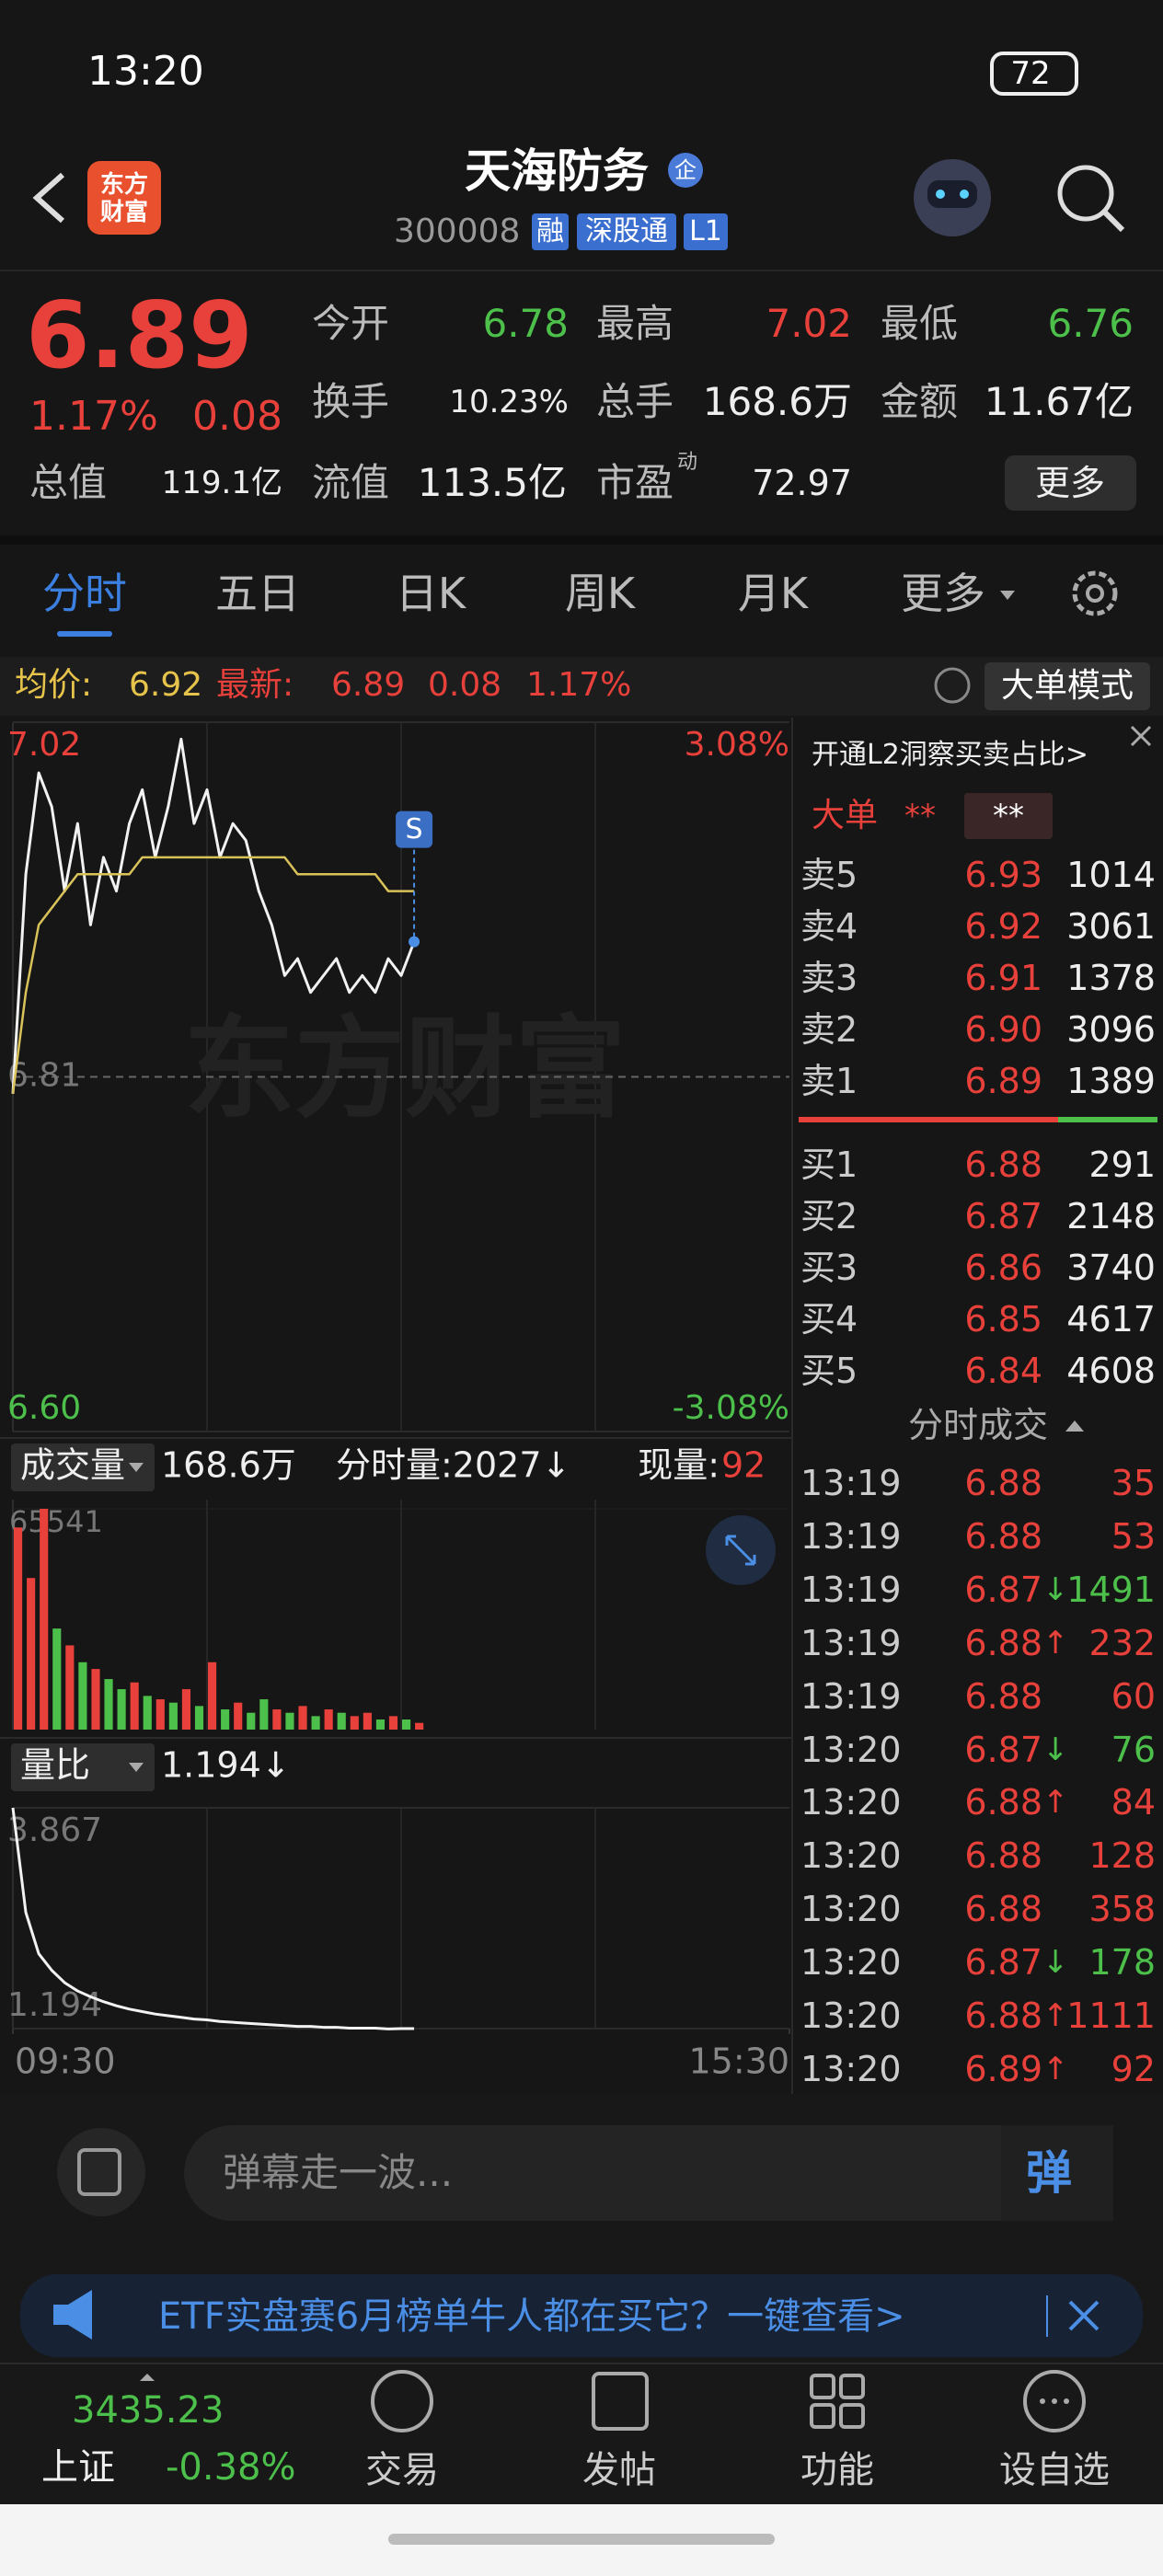  I want to click on order-volume: 4608, so click(1111, 1371).